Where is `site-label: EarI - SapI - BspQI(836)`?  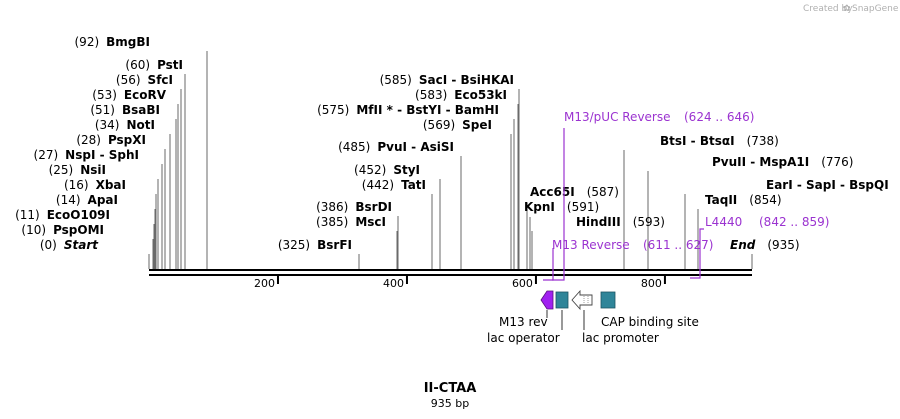
site-label: EarI - SapI - BspQI(836) is located at coordinates (833, 185).